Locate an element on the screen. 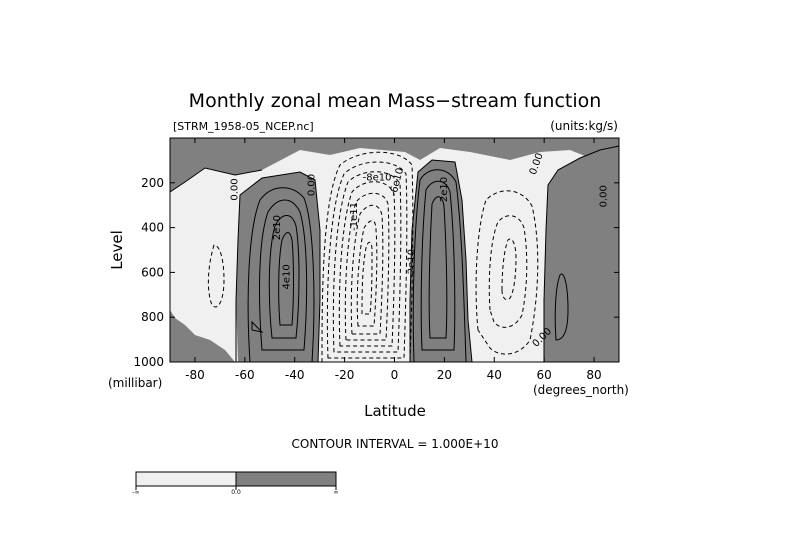 The height and width of the screenshot is (558, 789). positive-region-south-hemisphere-cell is located at coordinates (278, 267).